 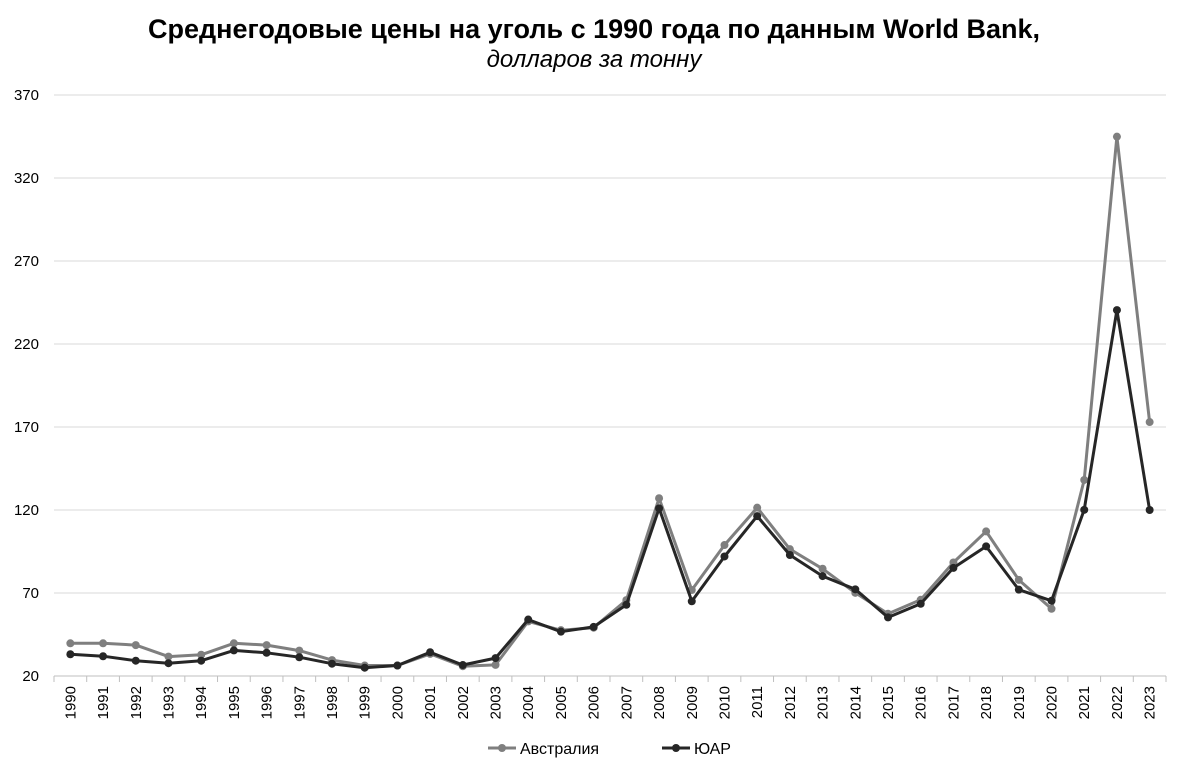 I want to click on x-tick-label: 2000, so click(x=397, y=702).